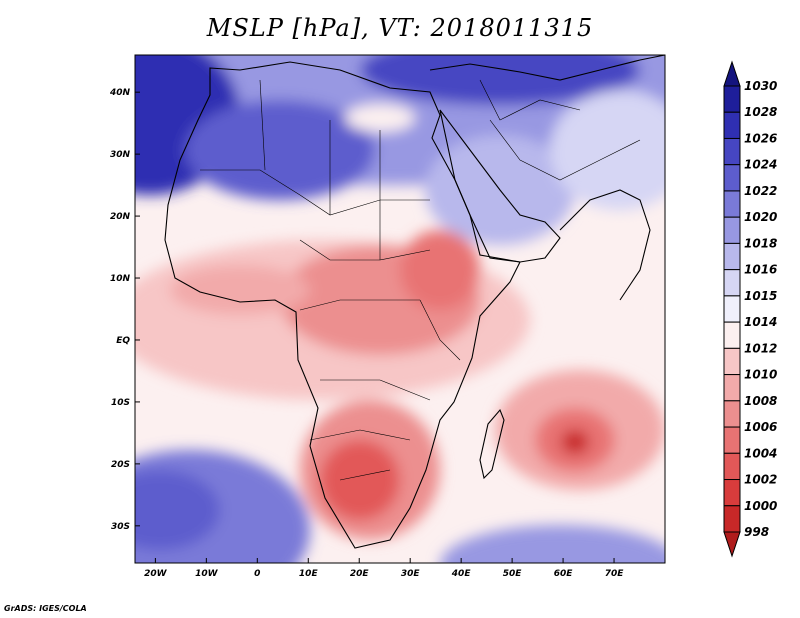  I want to click on colorbar-label: 1014, so click(760, 322).